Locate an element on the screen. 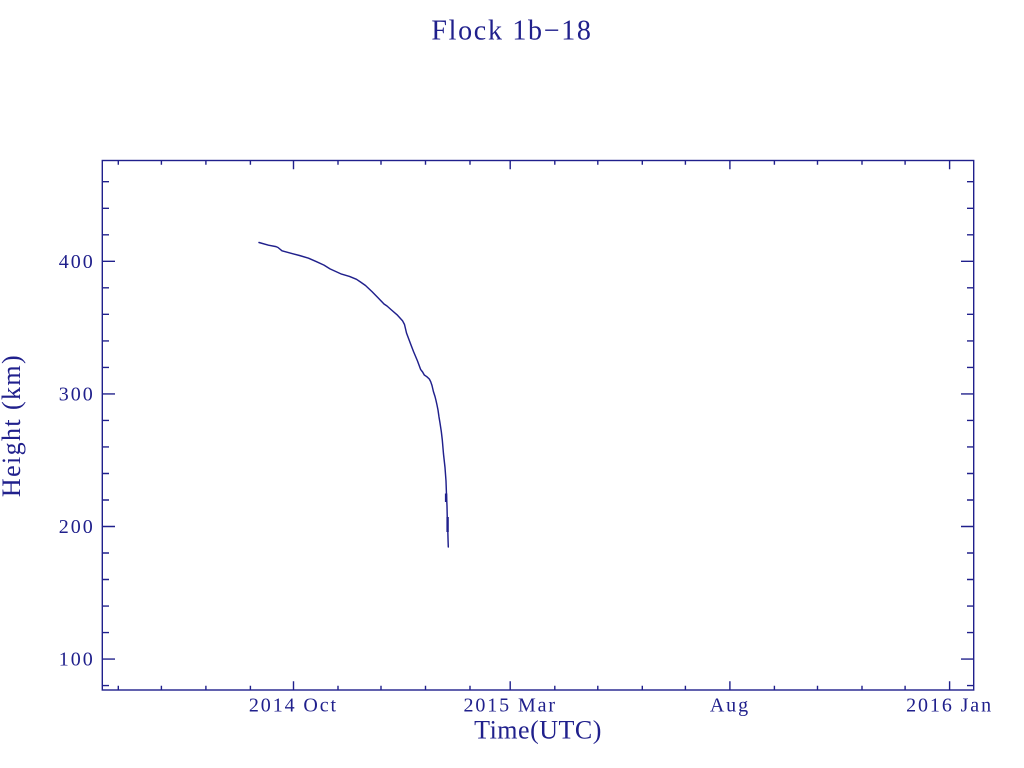  svg-text: Time(UTC) is located at coordinates (538, 730).